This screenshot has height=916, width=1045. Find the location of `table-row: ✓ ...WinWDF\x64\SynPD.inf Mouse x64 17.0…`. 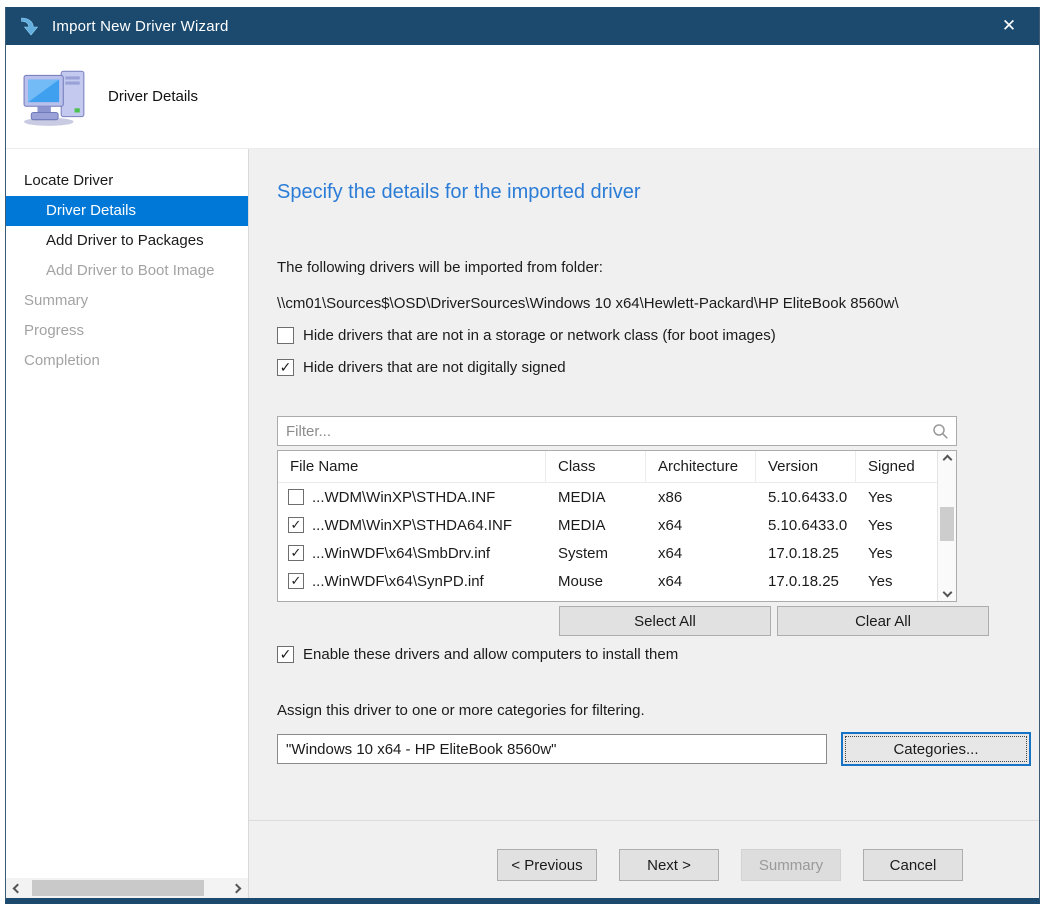

table-row: ✓ ...WinWDF\x64\SynPD.inf Mouse x64 17.0… is located at coordinates (607, 581).